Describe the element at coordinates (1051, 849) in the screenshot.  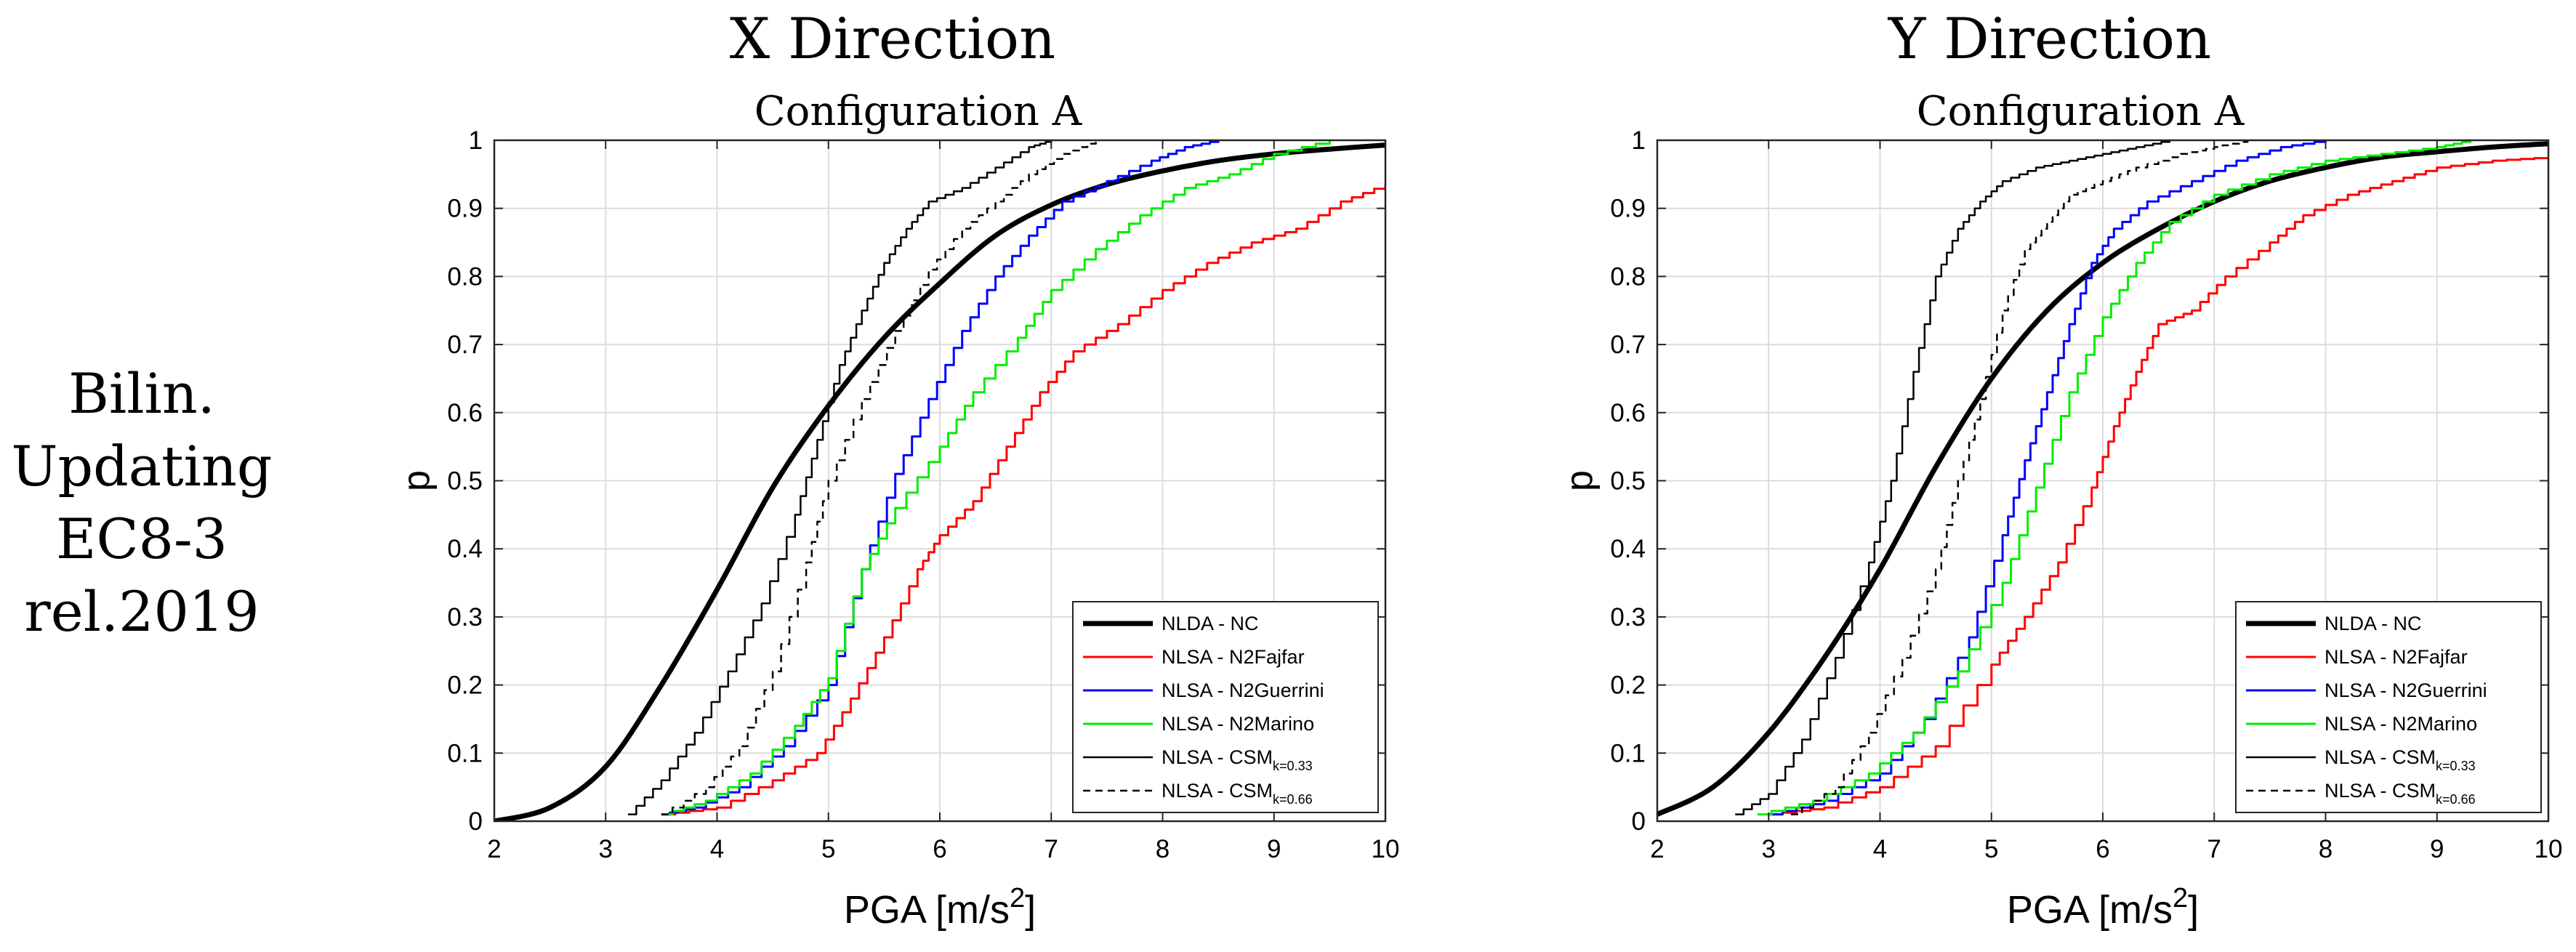
I see `x-tick-label: 7` at that location.